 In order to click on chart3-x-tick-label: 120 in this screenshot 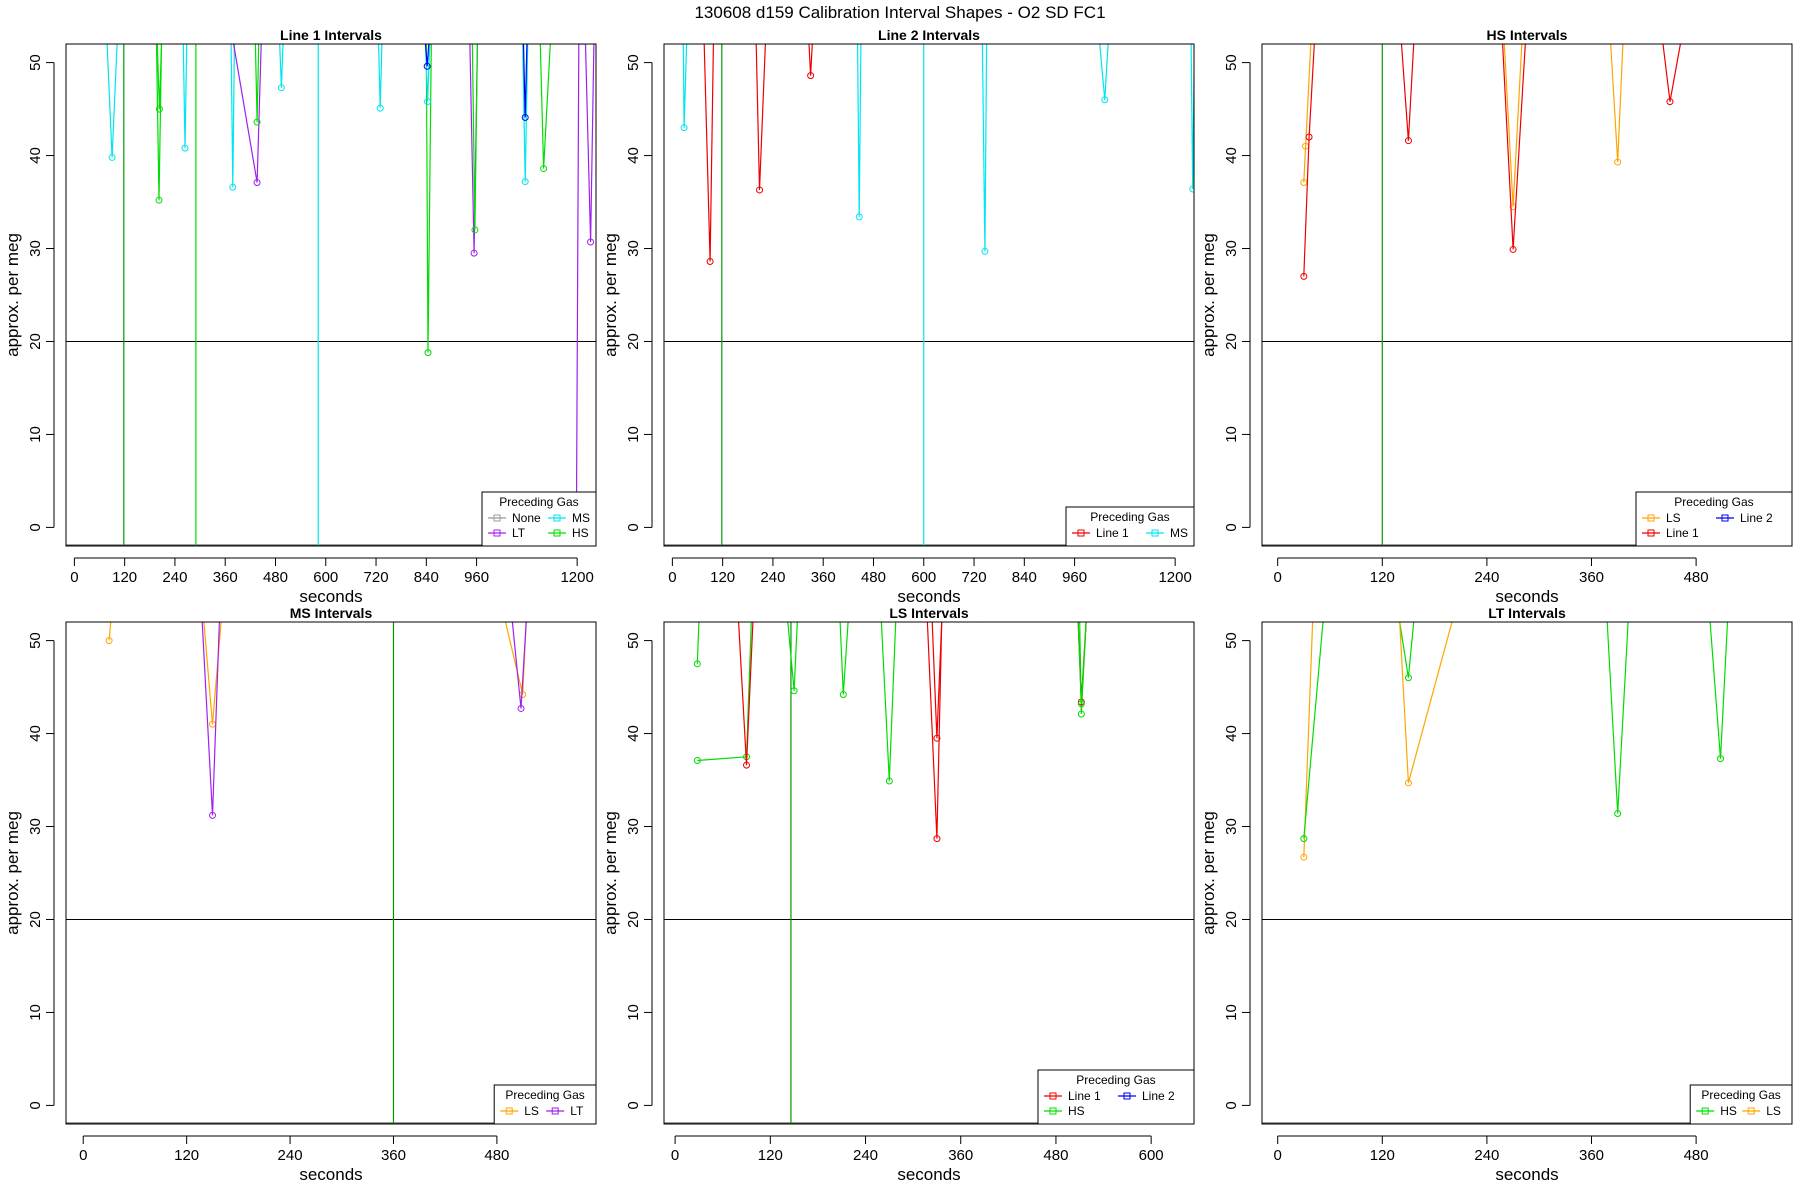, I will do `click(1382, 577)`.